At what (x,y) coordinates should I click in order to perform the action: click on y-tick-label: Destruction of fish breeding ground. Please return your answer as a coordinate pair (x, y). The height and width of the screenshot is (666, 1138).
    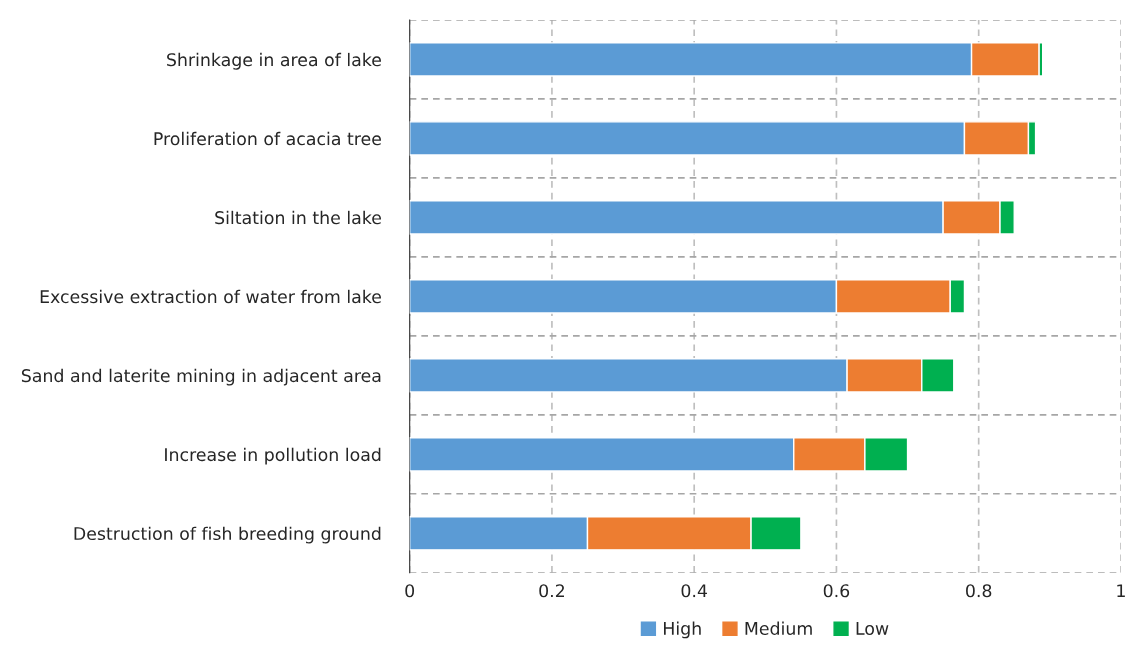
    Looking at the image, I should click on (227, 535).